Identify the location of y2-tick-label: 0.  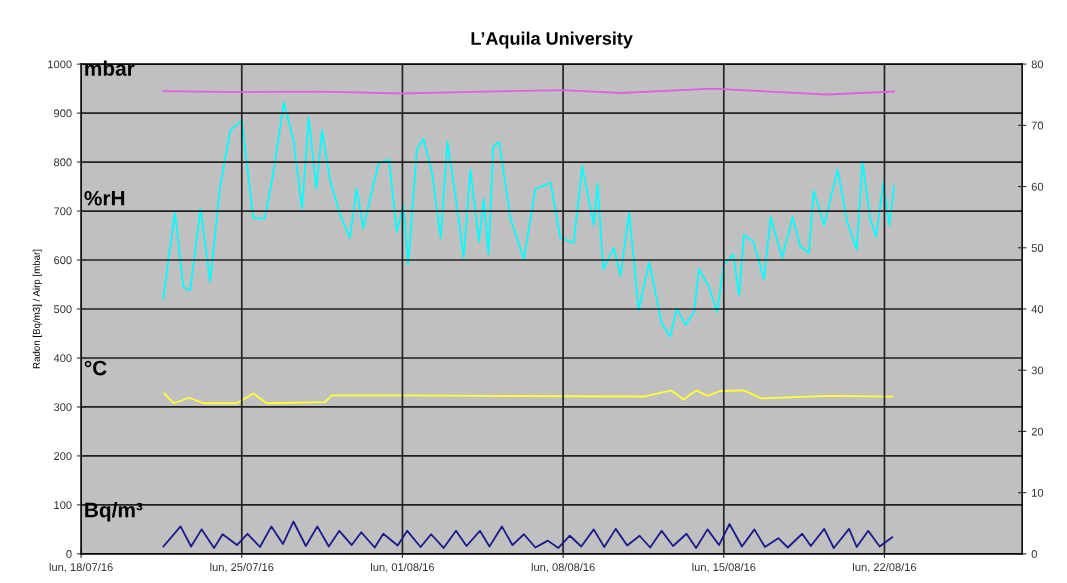
(1034, 554).